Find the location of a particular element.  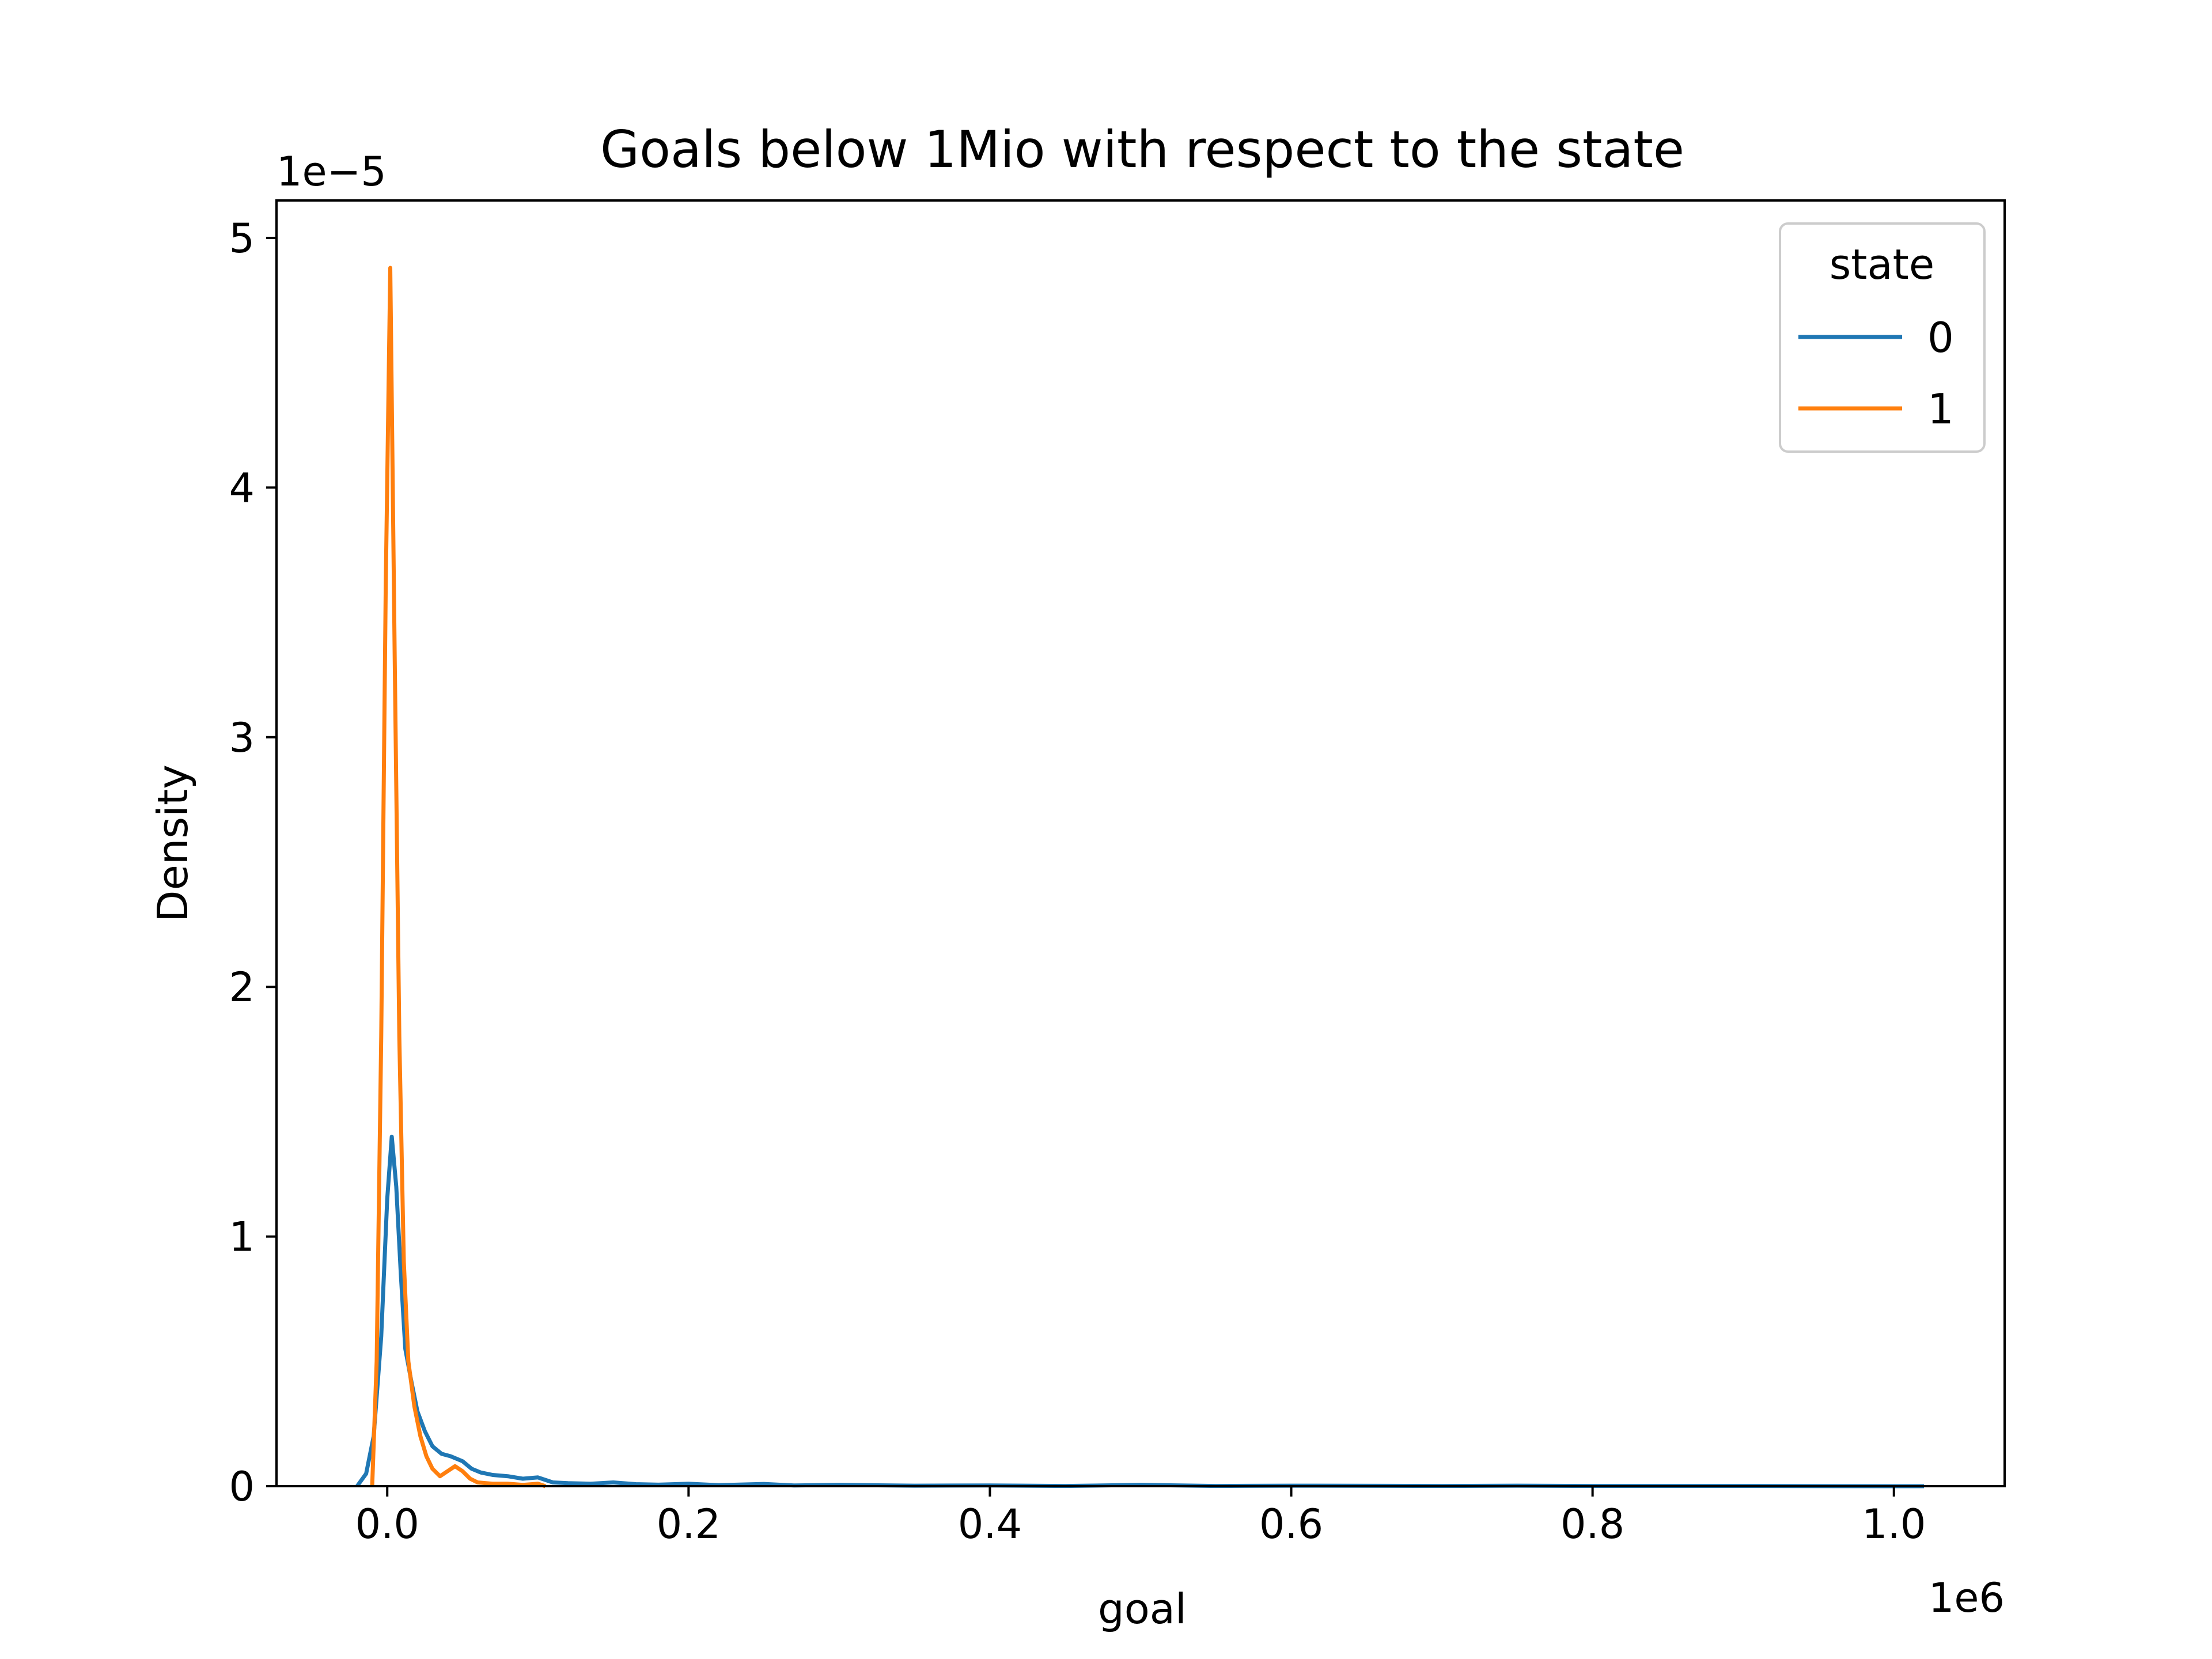

legend-title: state is located at coordinates (1882, 264).